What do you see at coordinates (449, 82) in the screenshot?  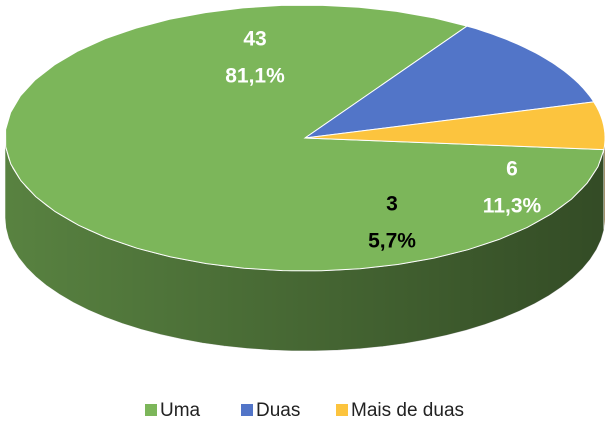 I see `slice` at bounding box center [449, 82].